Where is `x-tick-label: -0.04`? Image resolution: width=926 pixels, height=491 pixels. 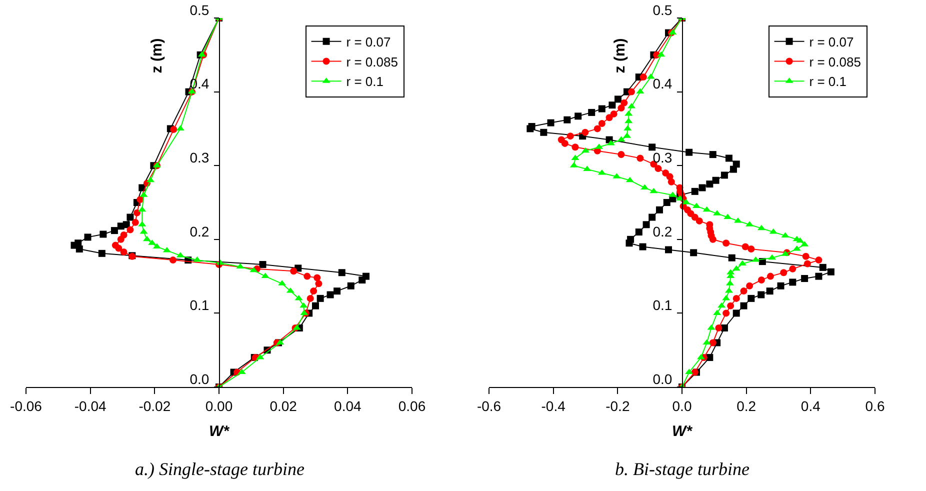 x-tick-label: -0.04 is located at coordinates (90, 406).